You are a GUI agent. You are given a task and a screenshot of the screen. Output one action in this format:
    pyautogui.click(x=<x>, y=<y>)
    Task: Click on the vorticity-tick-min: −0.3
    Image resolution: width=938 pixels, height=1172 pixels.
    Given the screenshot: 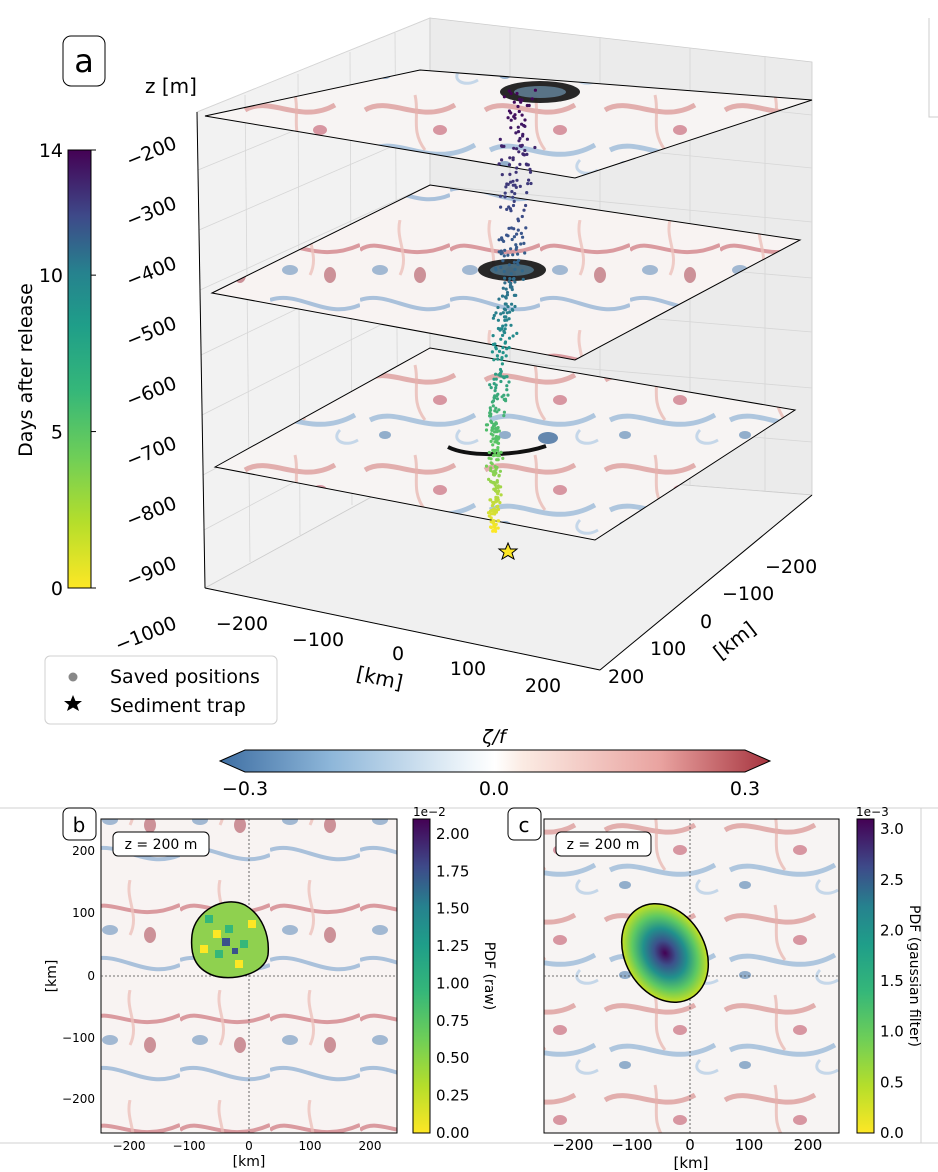 What is the action you would take?
    pyautogui.click(x=245, y=789)
    